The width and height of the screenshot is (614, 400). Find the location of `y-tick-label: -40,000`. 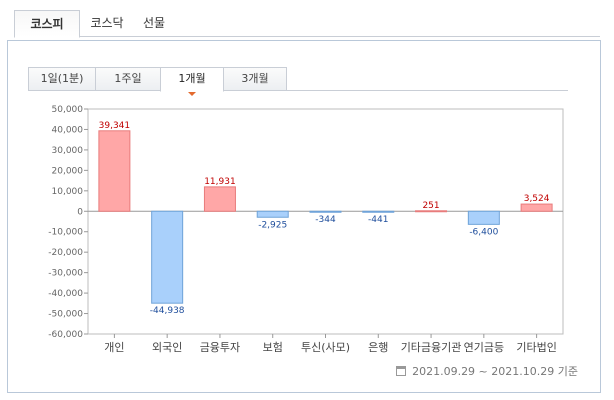

y-tick-label: -40,000 is located at coordinates (65, 294).